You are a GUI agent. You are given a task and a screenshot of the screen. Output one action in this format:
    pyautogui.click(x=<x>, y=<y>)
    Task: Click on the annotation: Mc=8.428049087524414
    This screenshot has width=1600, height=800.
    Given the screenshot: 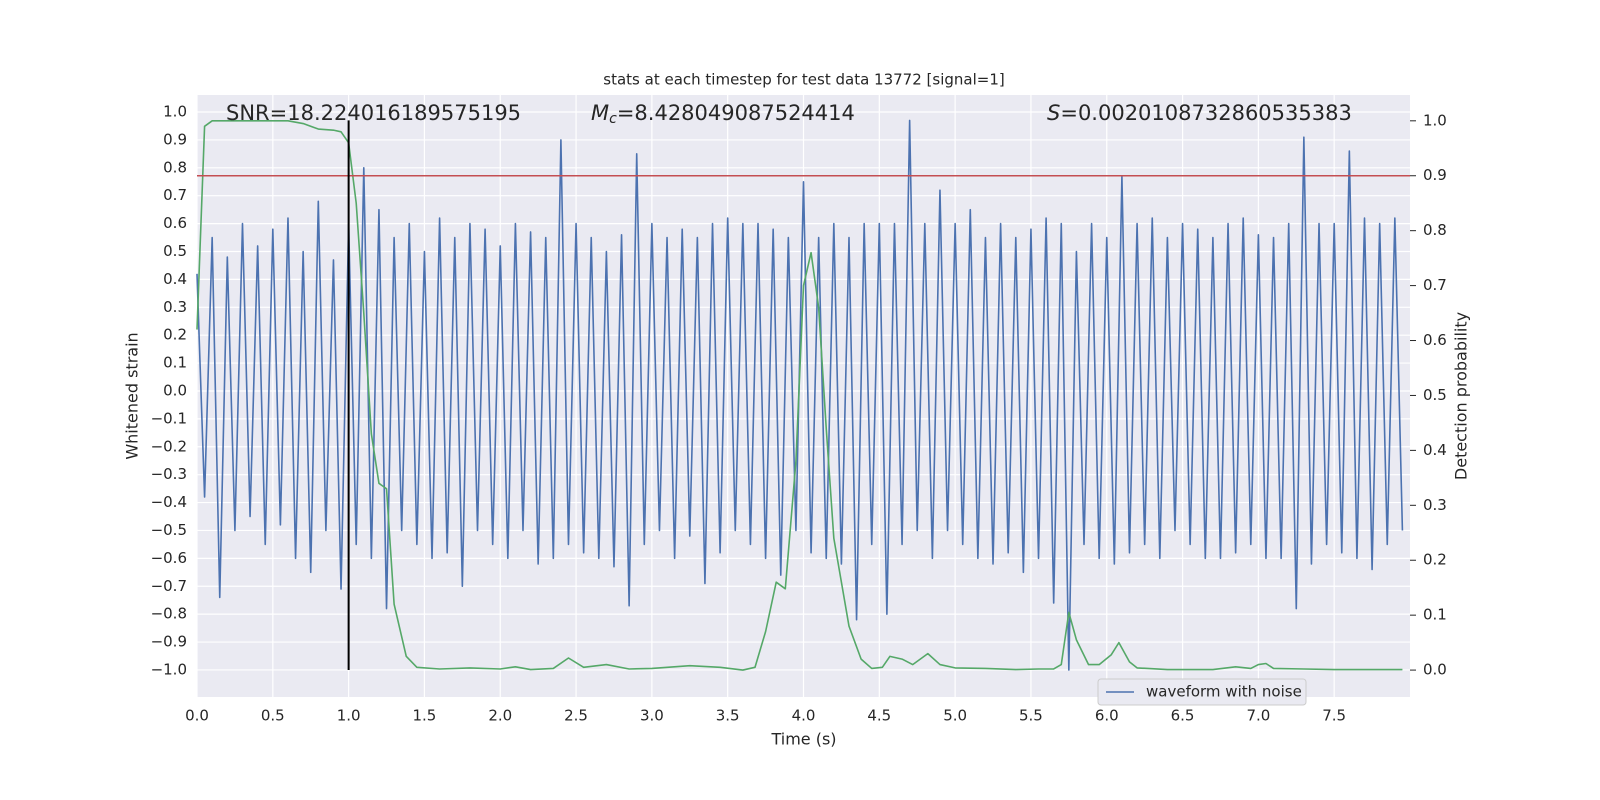 What is the action you would take?
    pyautogui.click(x=723, y=114)
    